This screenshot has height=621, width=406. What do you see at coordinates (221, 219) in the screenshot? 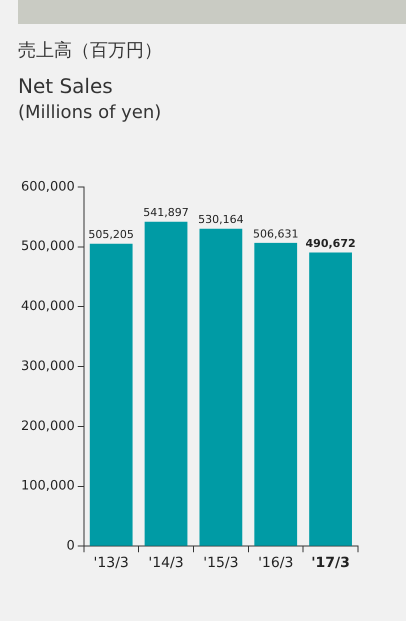
I see `data-label: 530,164` at bounding box center [221, 219].